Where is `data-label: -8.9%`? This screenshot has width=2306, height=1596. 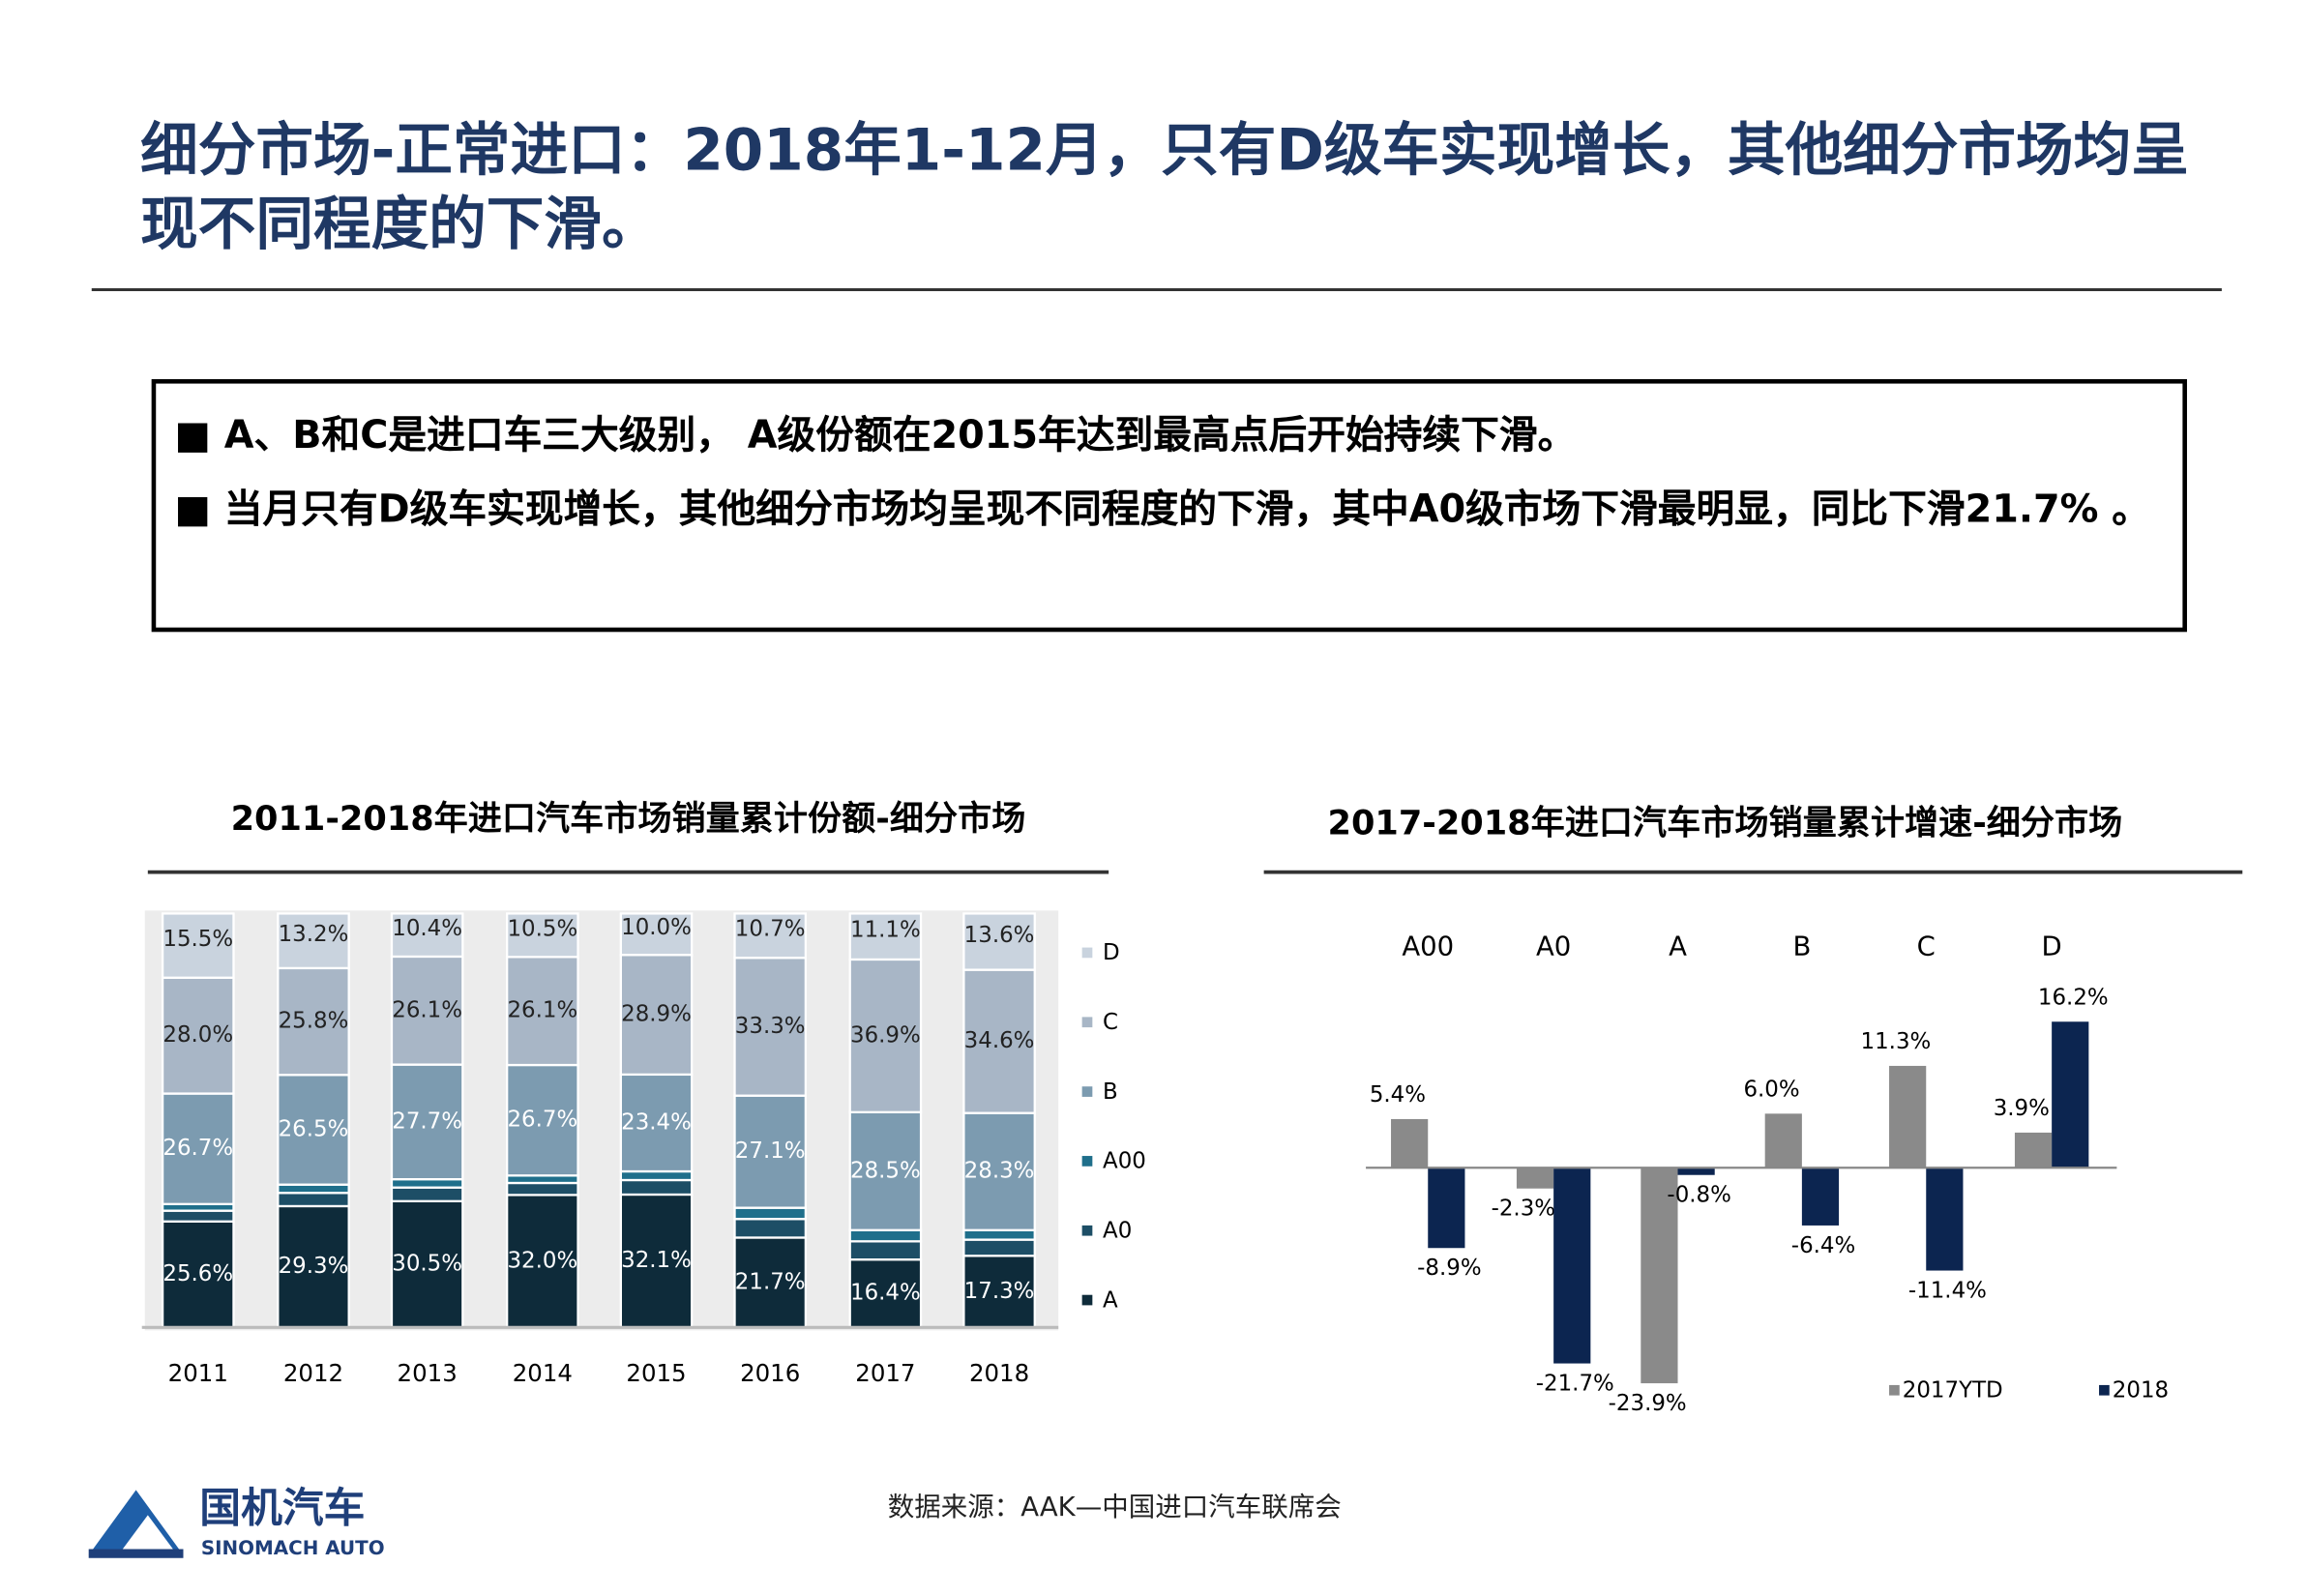
data-label: -8.9% is located at coordinates (1449, 1268).